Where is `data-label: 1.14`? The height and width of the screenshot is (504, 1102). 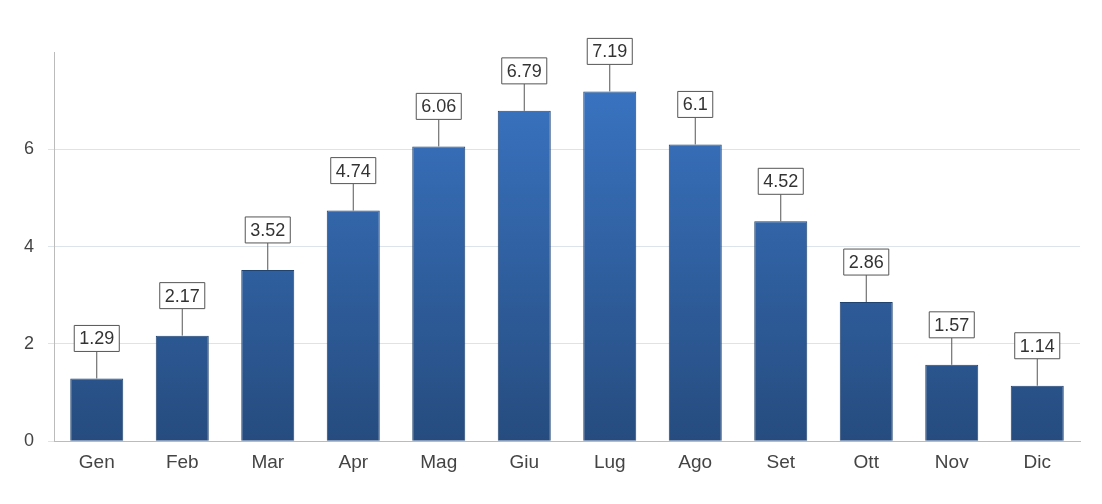
data-label: 1.14 is located at coordinates (1037, 345).